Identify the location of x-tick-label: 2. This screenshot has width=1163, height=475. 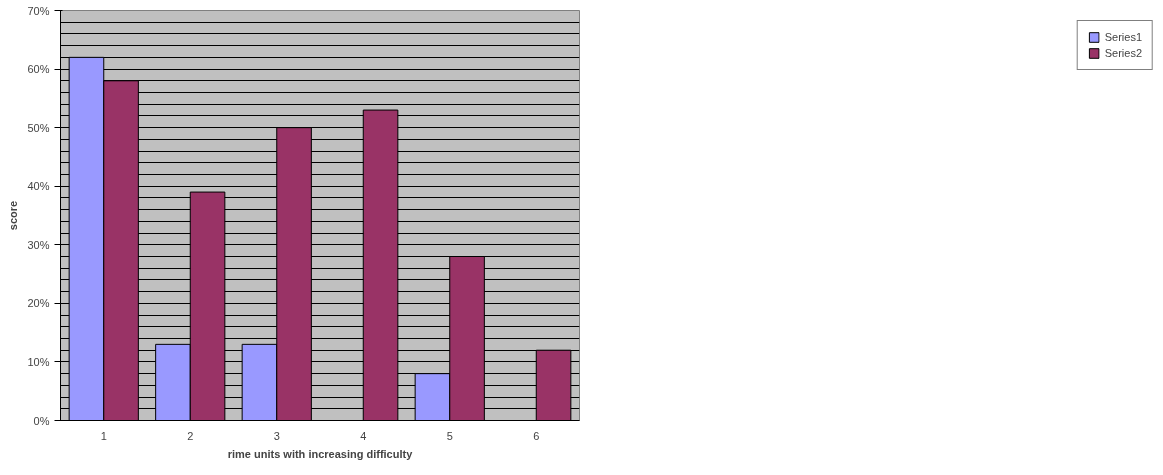
(190, 435).